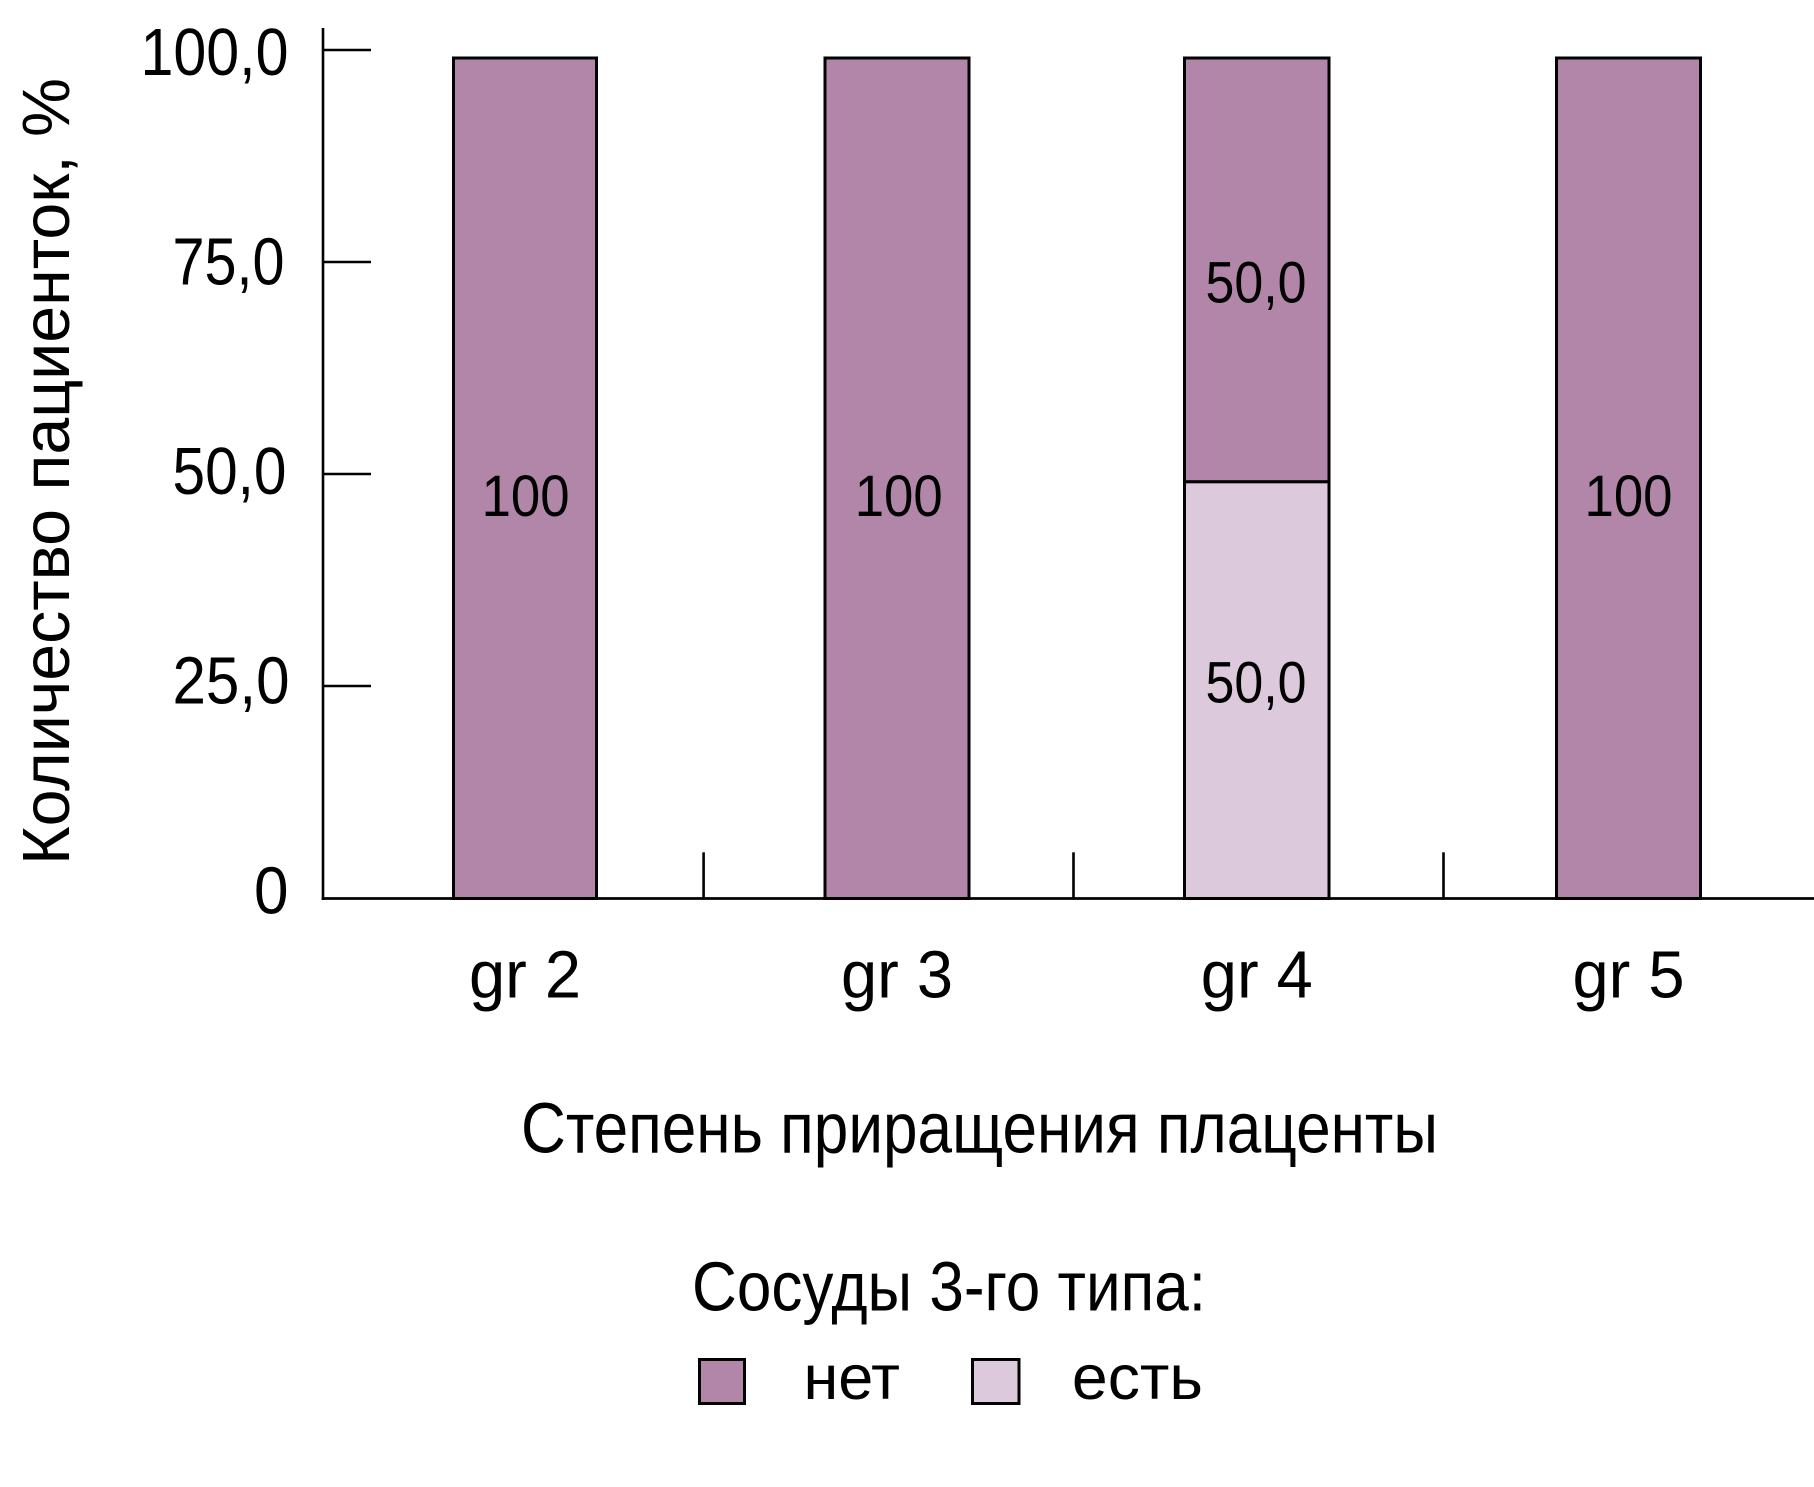  What do you see at coordinates (949, 1287) in the screenshot?
I see `svg-text: Сосуды 3-го типа:` at bounding box center [949, 1287].